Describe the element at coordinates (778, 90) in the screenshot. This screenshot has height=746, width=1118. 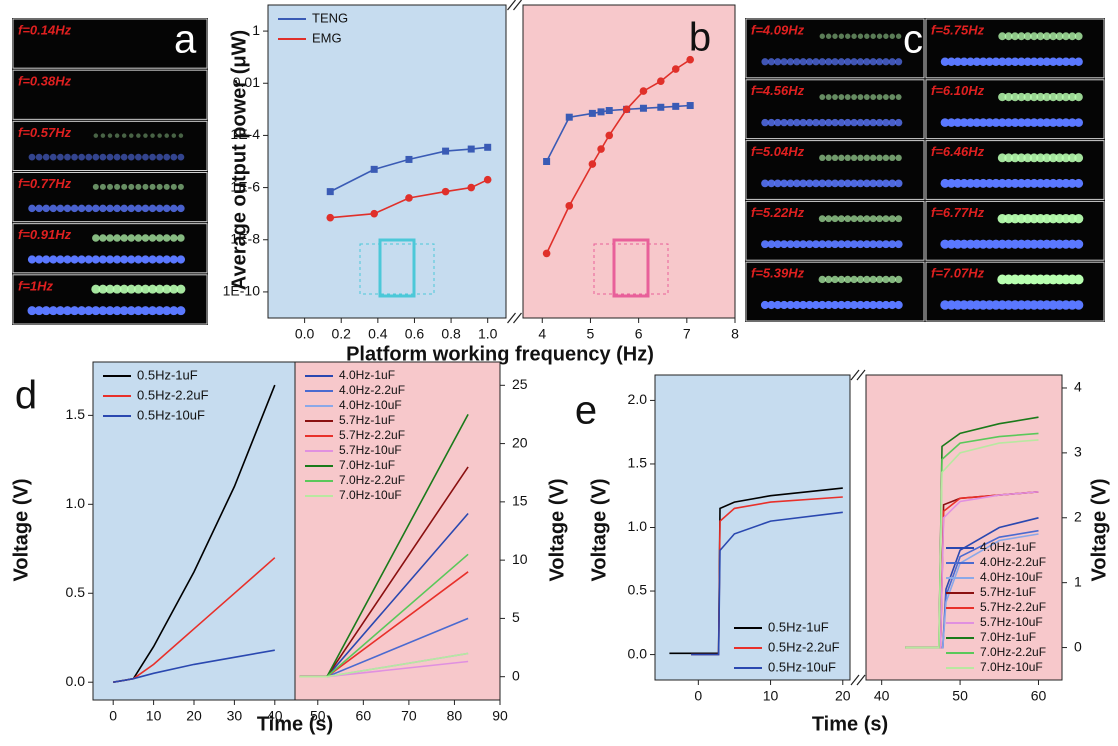
I see `photo-label: f=4.56Hz` at that location.